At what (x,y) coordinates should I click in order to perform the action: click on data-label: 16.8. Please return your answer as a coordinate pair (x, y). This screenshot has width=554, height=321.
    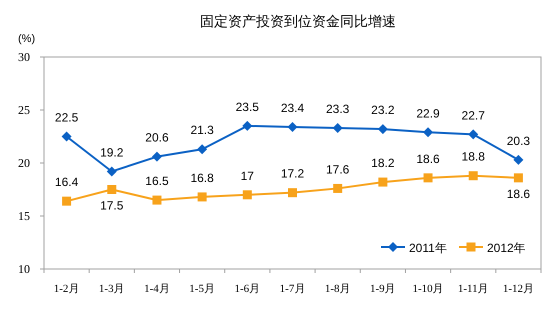
    Looking at the image, I should click on (202, 177).